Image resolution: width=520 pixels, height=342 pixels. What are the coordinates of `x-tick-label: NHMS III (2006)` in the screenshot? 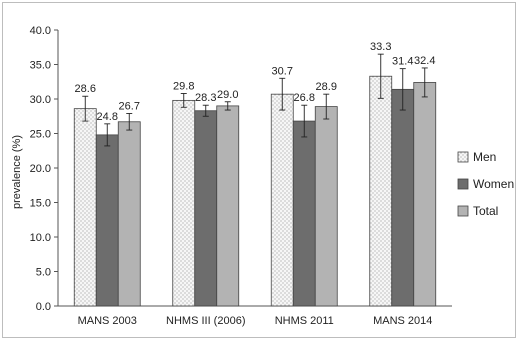 It's located at (205, 321).